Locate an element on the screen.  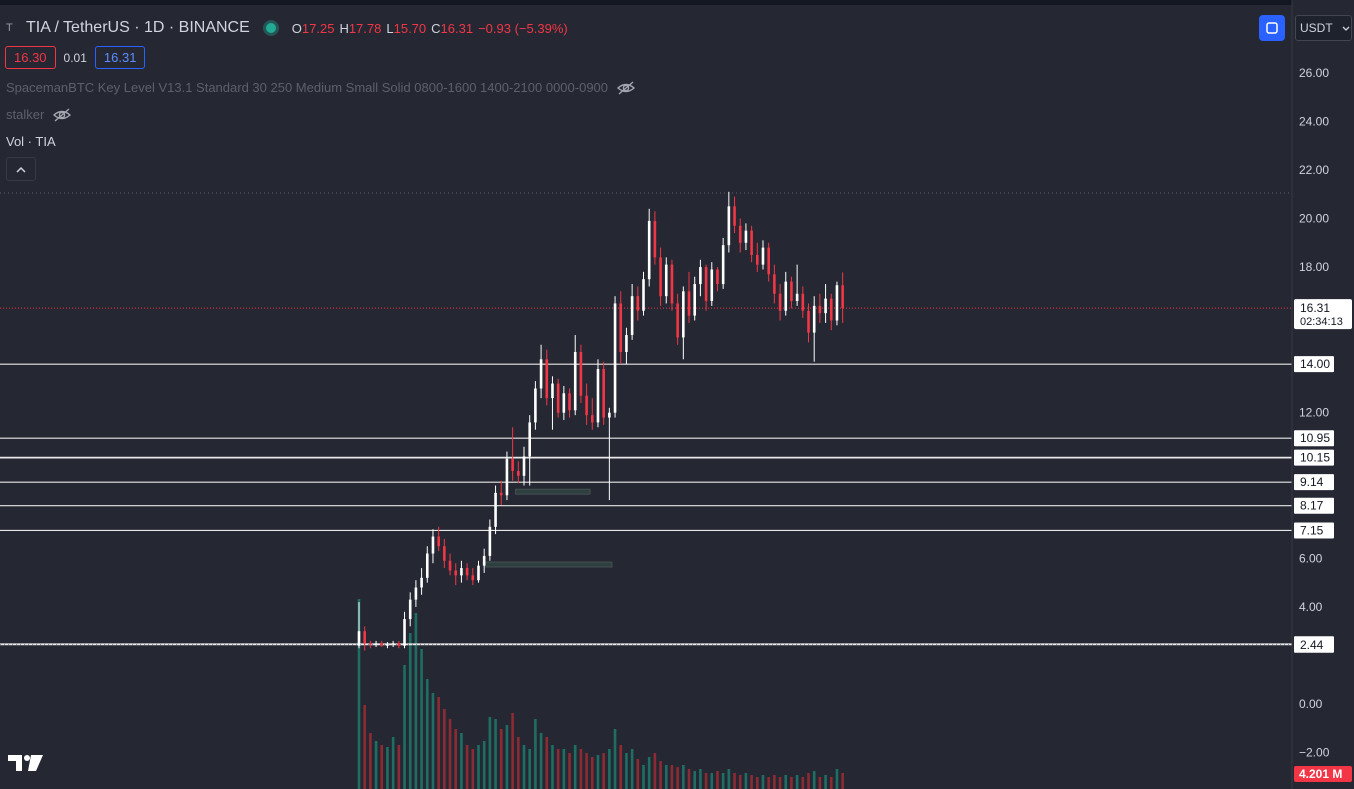
price-axis is located at coordinates (1323, 394).